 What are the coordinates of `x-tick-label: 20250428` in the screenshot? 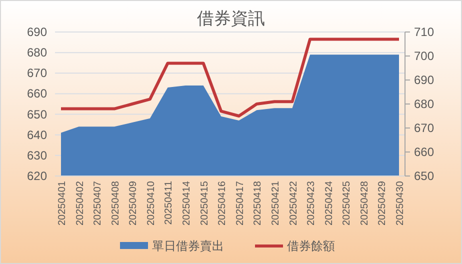 It's located at (364, 203).